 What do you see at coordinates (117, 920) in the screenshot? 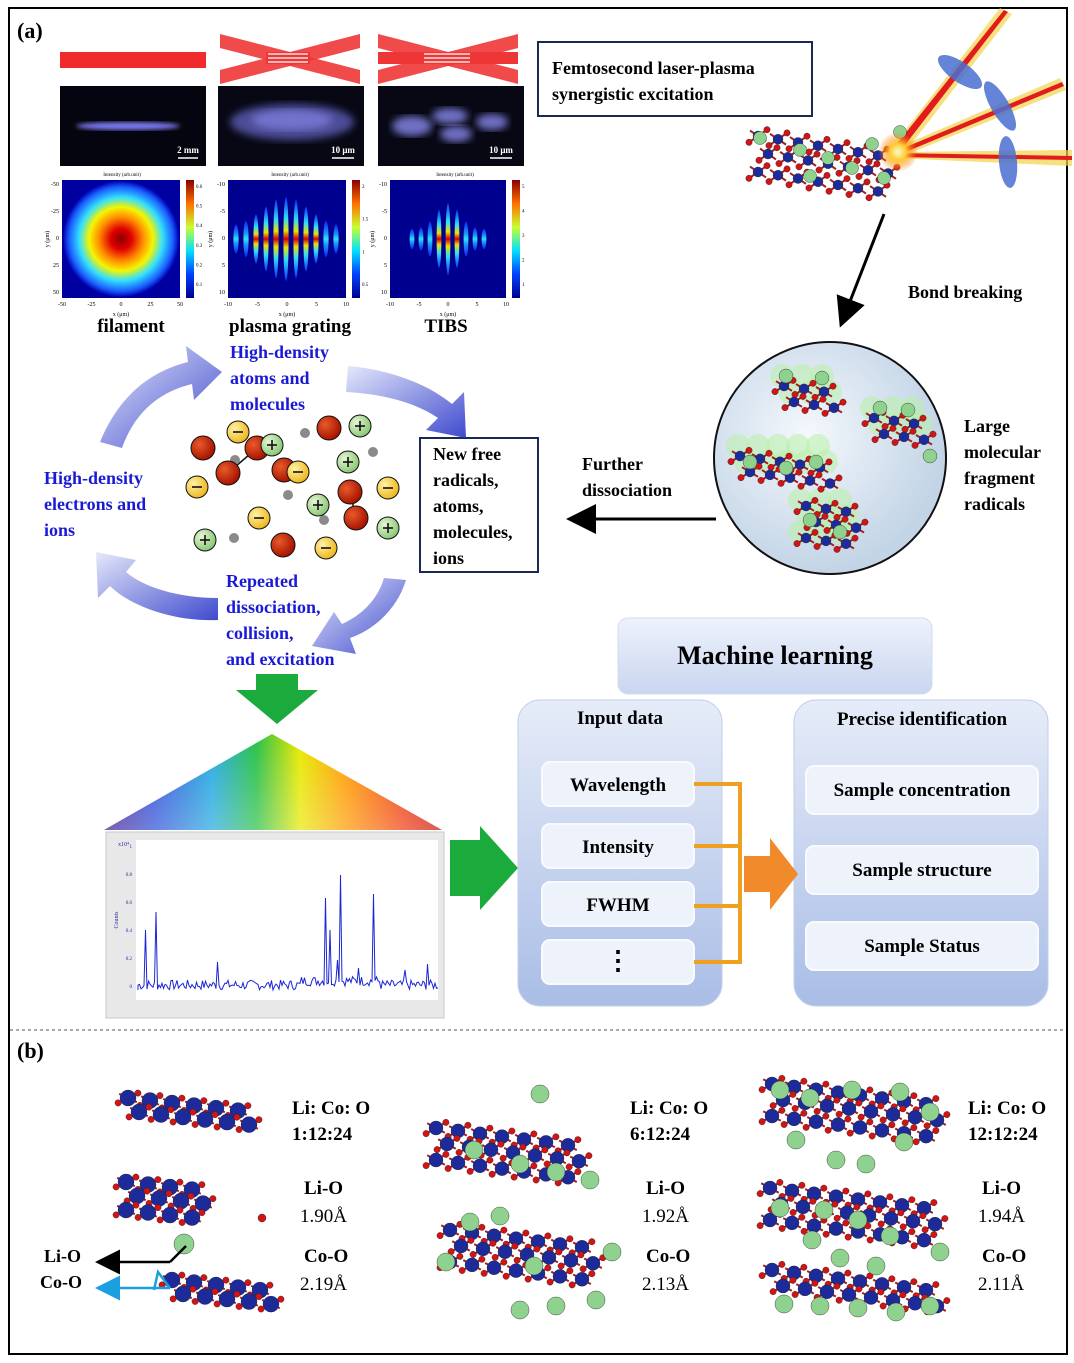
I see `spectrum-ylabel: Counts` at bounding box center [117, 920].